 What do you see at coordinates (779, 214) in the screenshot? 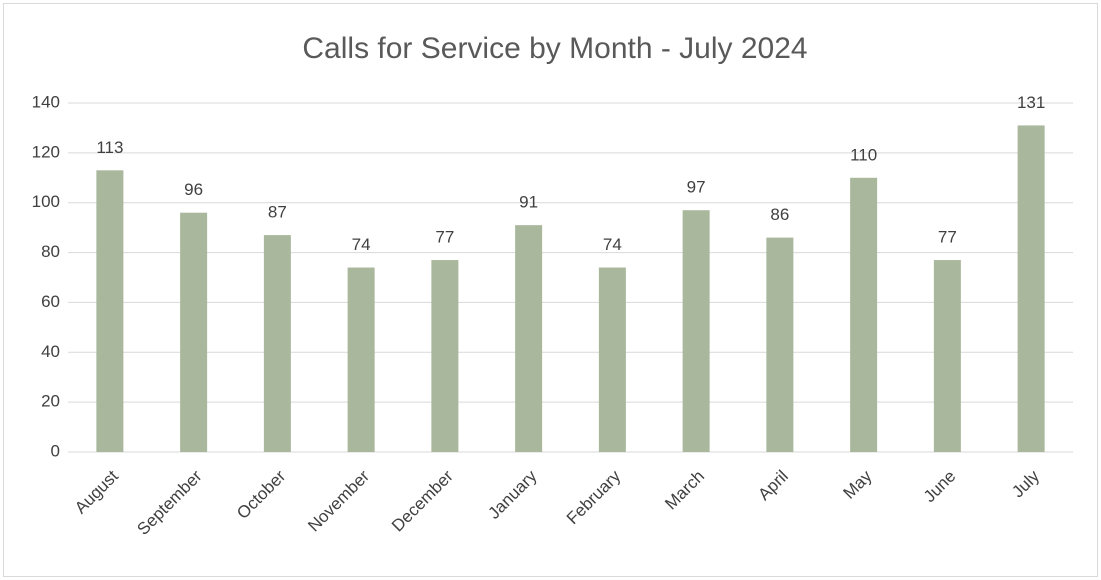
I see `data-label: 86` at bounding box center [779, 214].